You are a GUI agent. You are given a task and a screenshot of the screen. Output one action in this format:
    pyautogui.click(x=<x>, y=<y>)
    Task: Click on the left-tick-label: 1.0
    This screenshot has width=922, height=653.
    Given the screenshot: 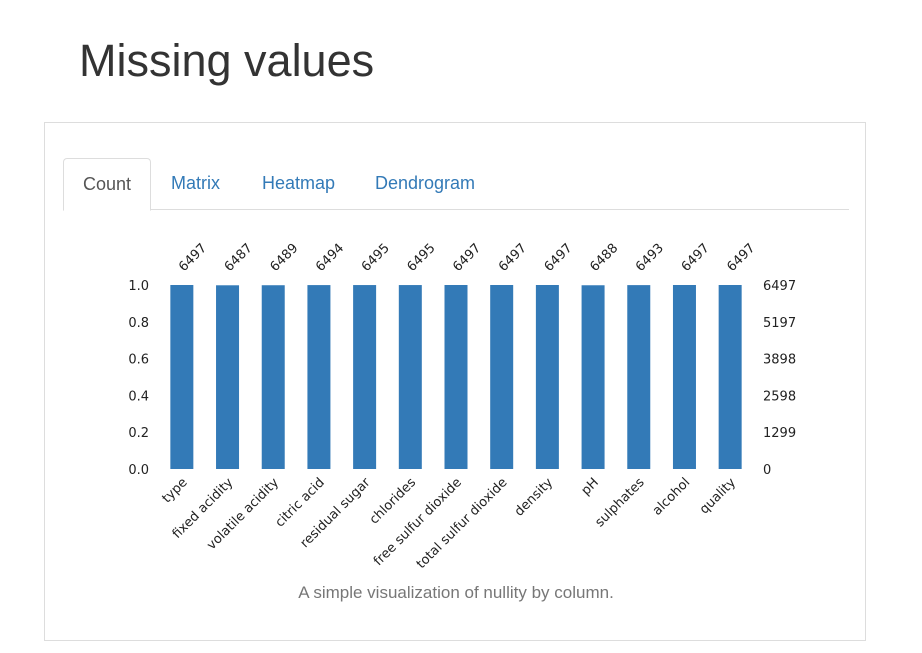 What is the action you would take?
    pyautogui.click(x=138, y=286)
    